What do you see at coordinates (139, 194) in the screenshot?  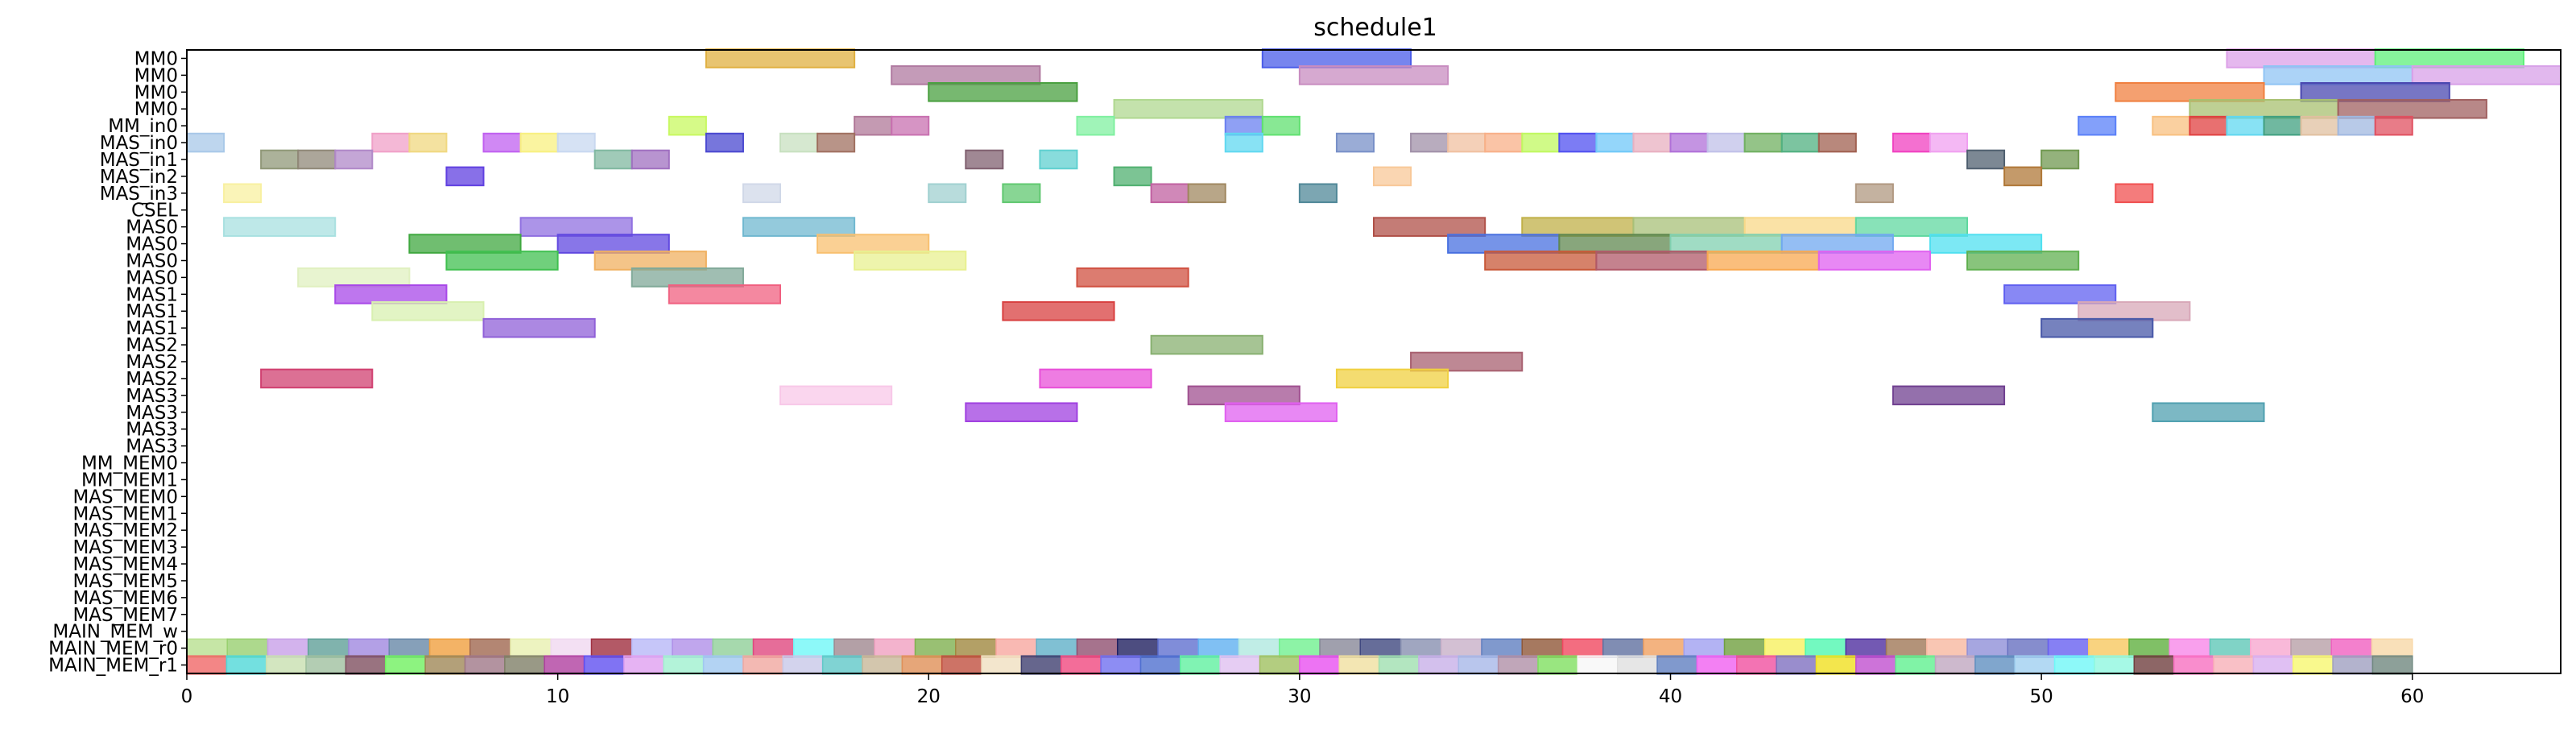 I see `y-tick-label: MAS_in3` at bounding box center [139, 194].